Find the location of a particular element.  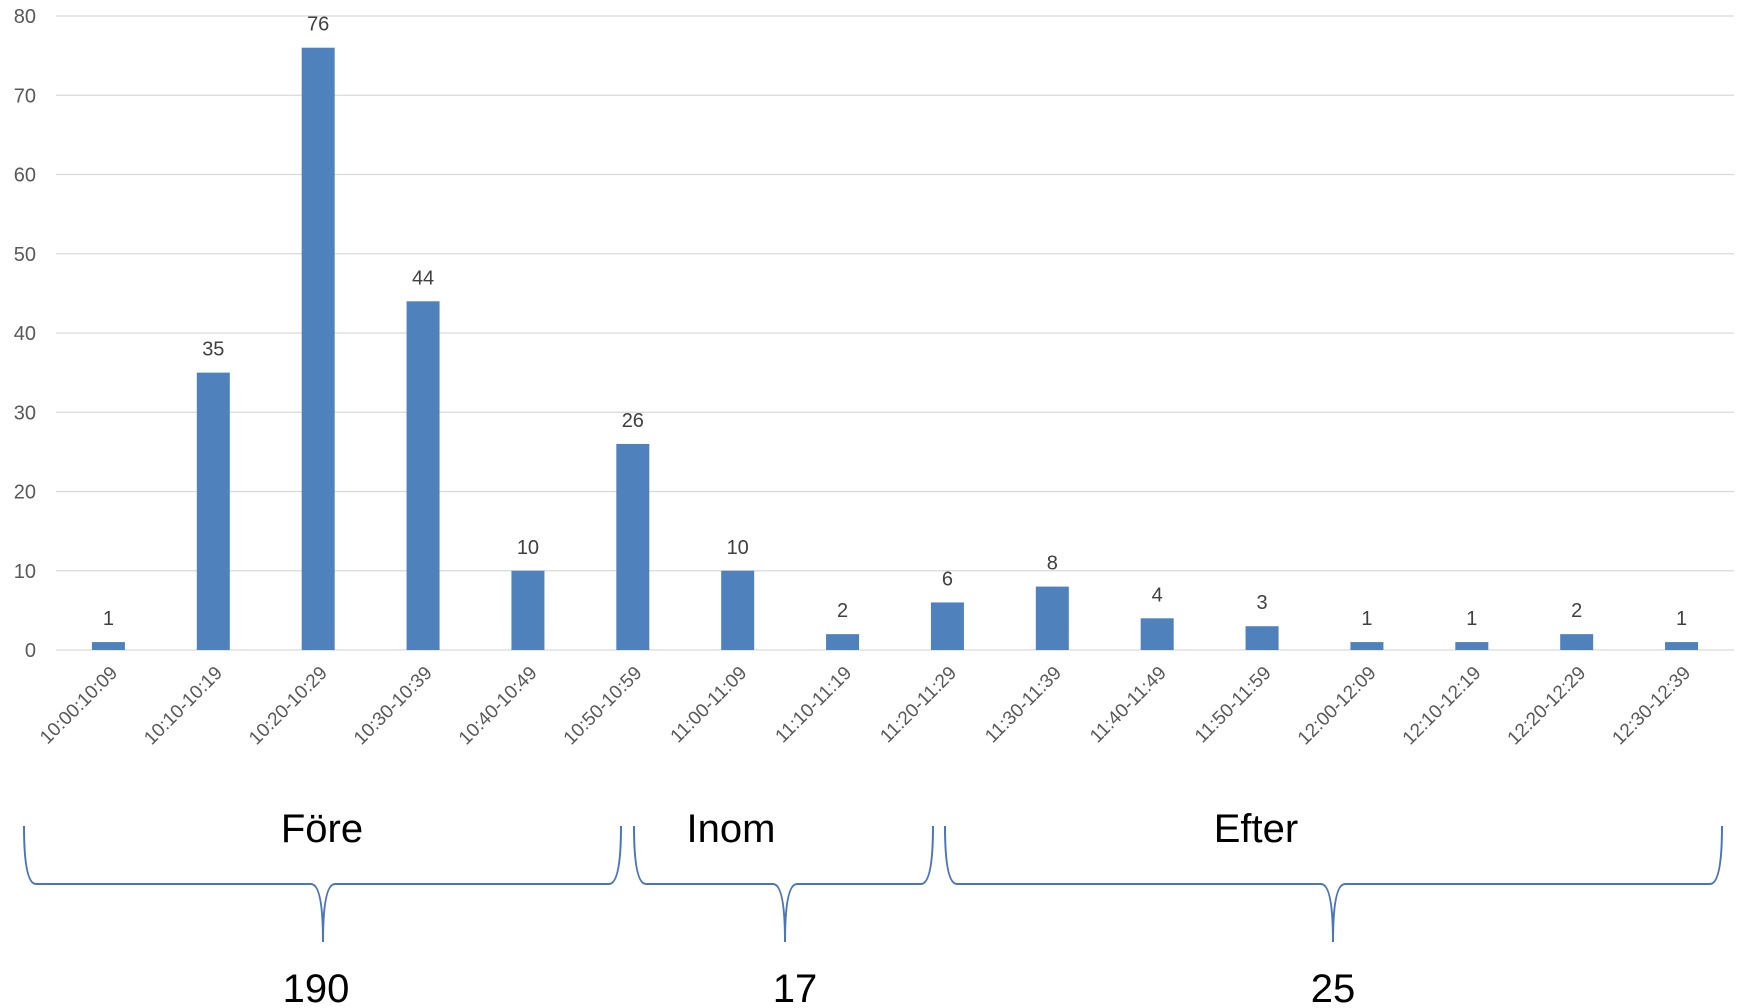

x-tick-label: 10:50-10:59 is located at coordinates (603, 706).